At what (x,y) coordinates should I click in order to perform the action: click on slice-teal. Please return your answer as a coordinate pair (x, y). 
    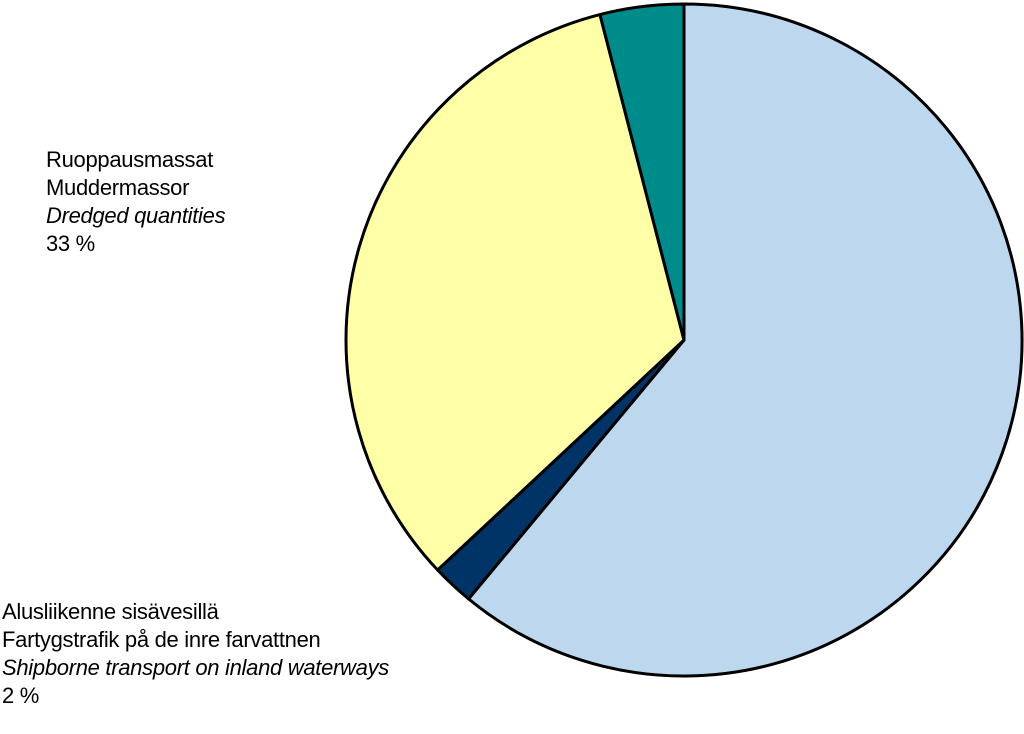
    Looking at the image, I should click on (642, 172).